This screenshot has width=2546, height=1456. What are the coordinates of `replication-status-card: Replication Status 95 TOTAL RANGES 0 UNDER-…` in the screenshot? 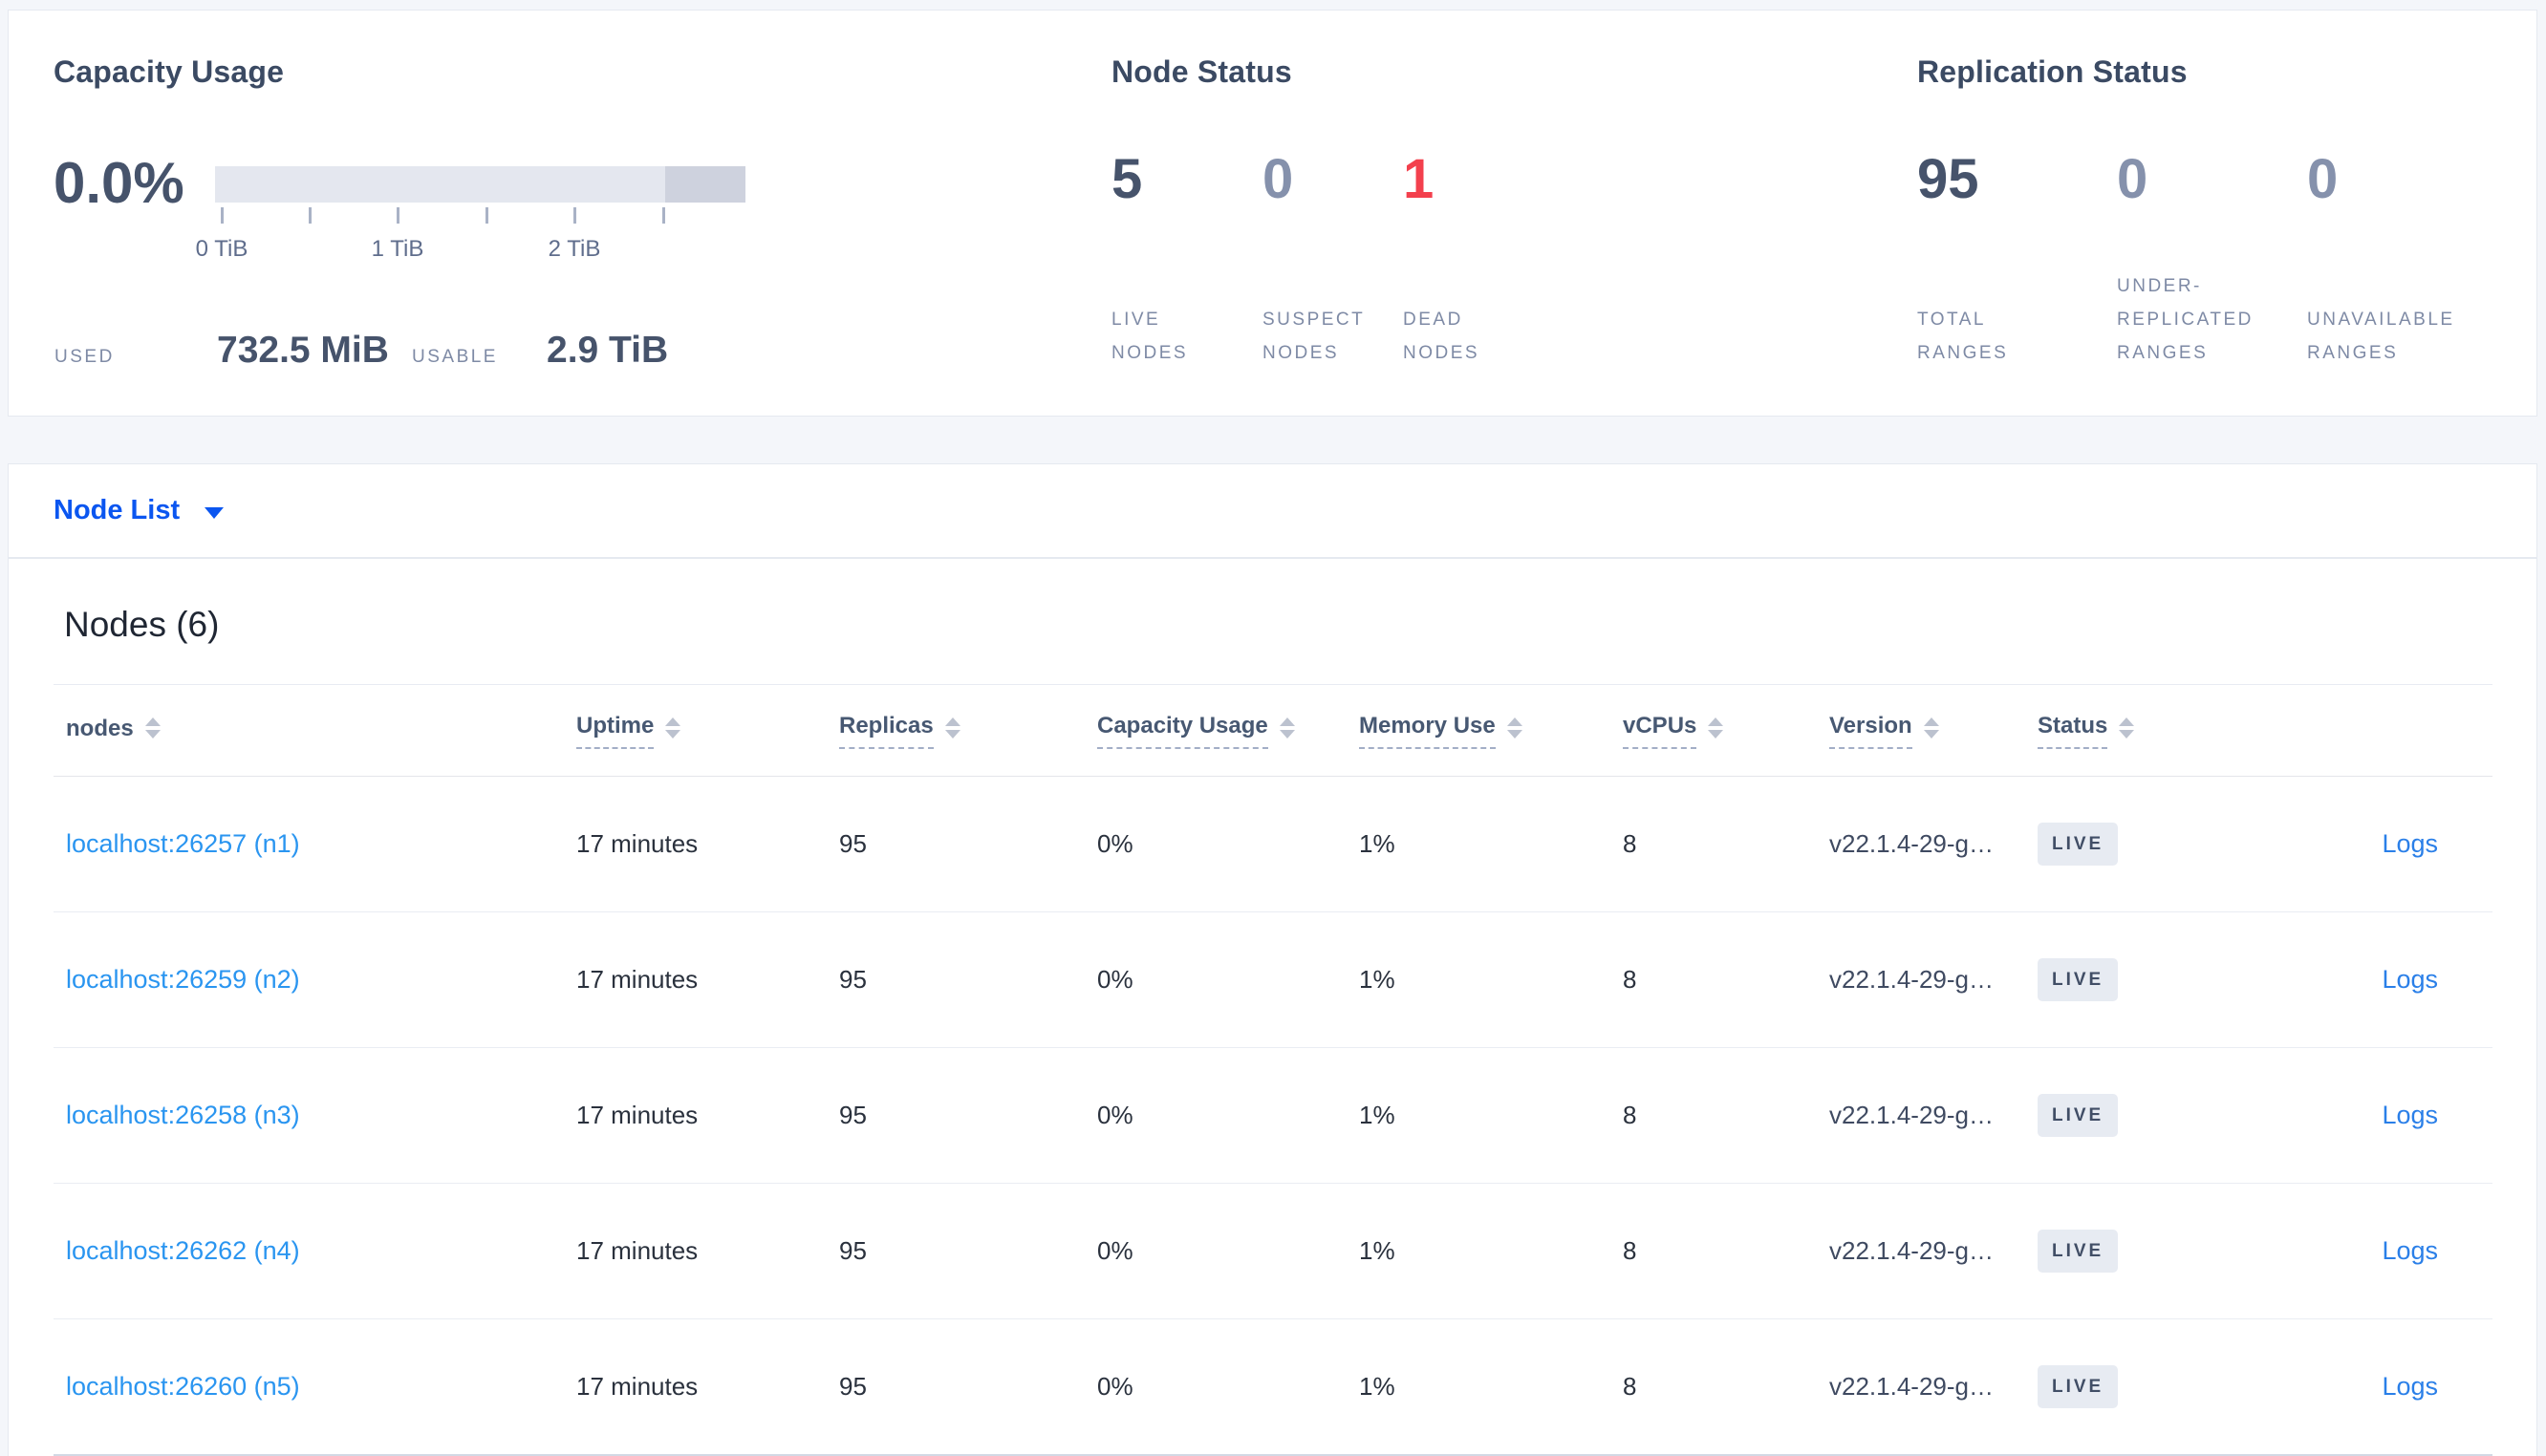 It's located at (2223, 214).